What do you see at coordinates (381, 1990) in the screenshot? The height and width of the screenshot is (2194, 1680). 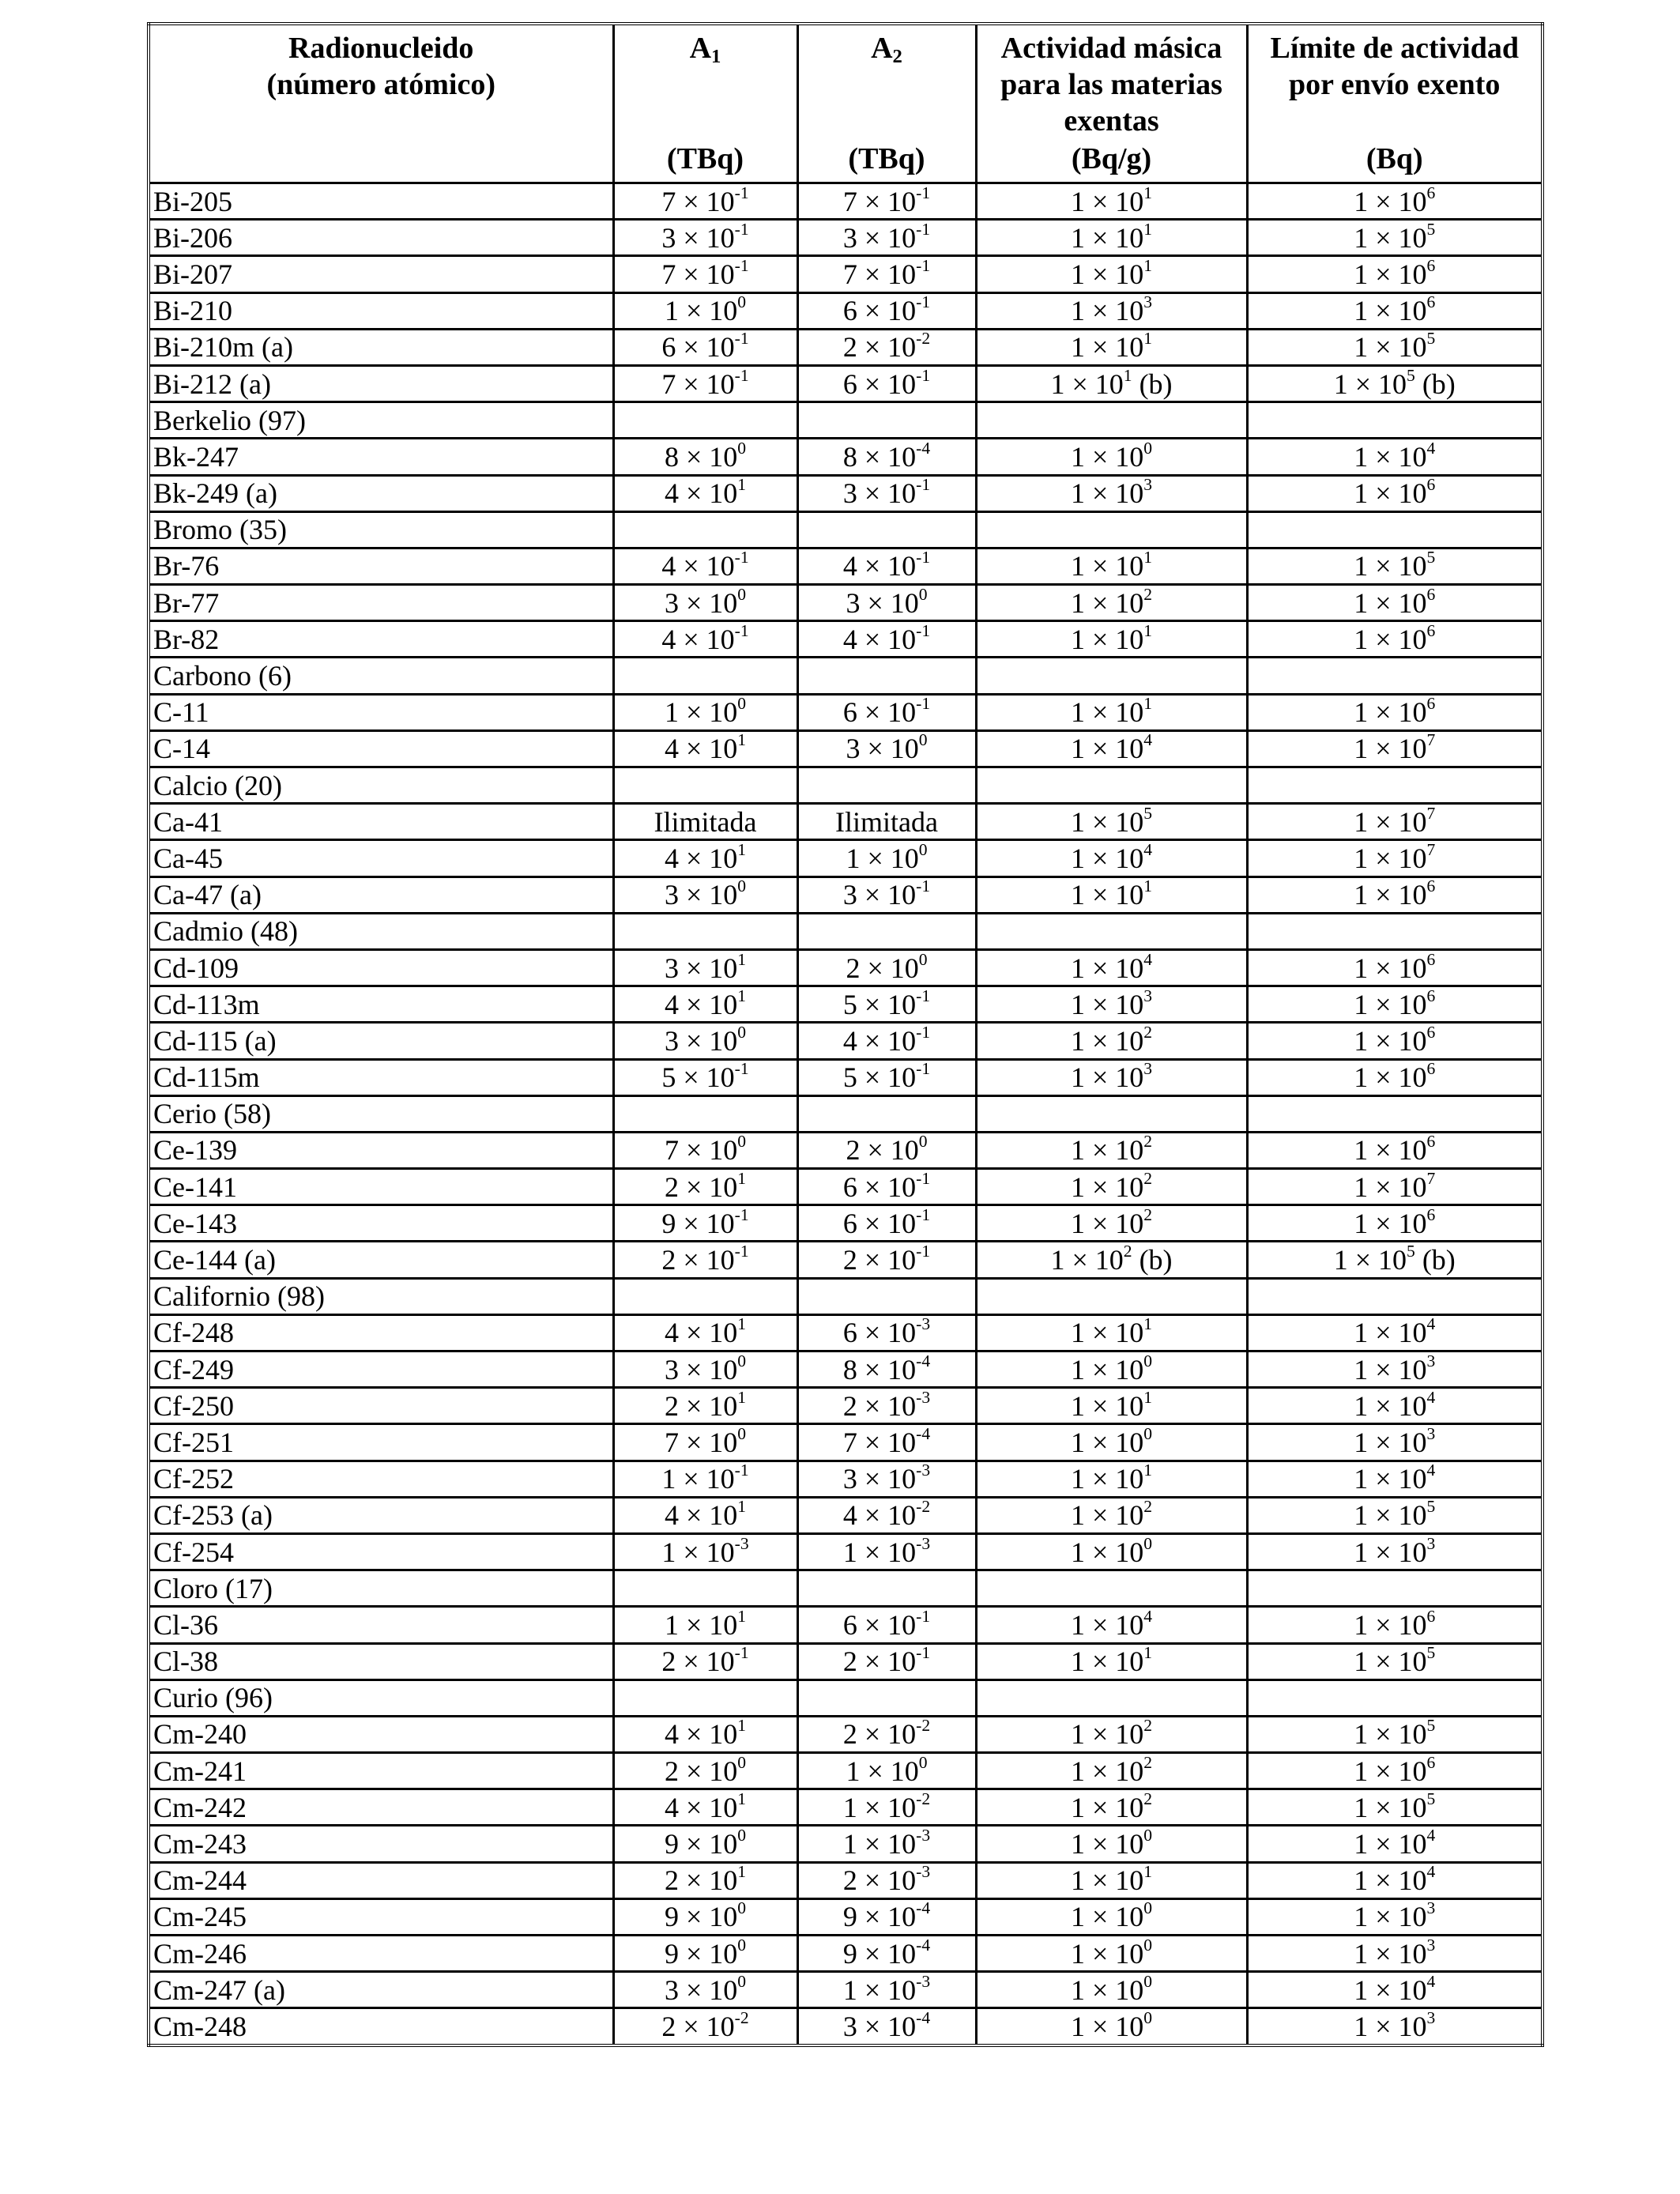 I see `radionuclide-cell: Cm-247 (a)` at bounding box center [381, 1990].